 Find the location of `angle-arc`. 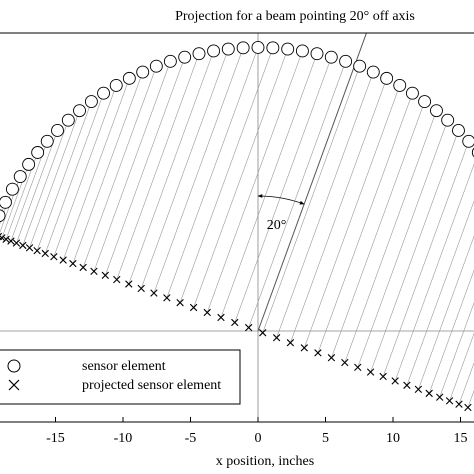

angle-arc is located at coordinates (281, 199).